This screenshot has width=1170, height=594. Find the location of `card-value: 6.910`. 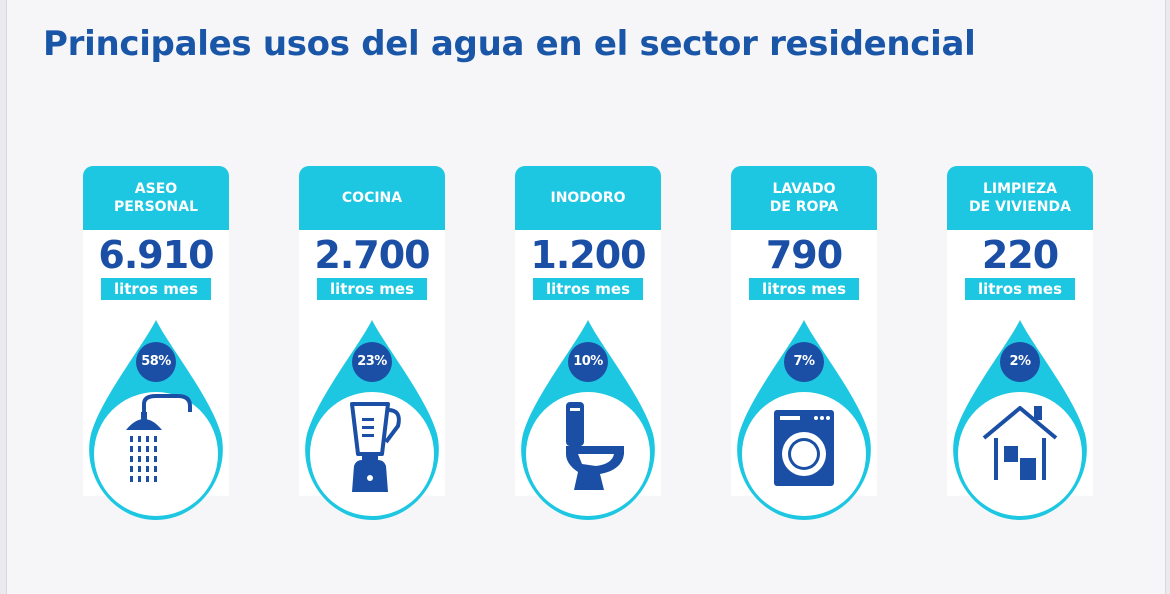

card-value: 6.910 is located at coordinates (156, 255).